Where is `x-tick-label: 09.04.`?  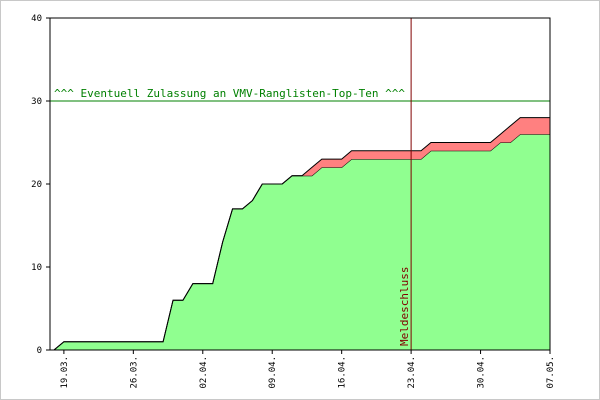
x-tick-label: 09.04. is located at coordinates (273, 372).